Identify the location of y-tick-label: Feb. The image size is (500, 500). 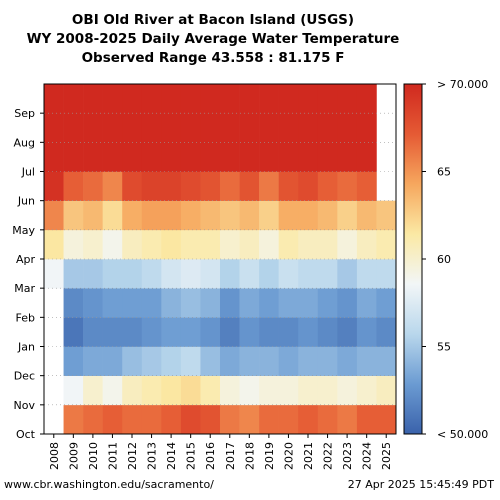
(25, 317).